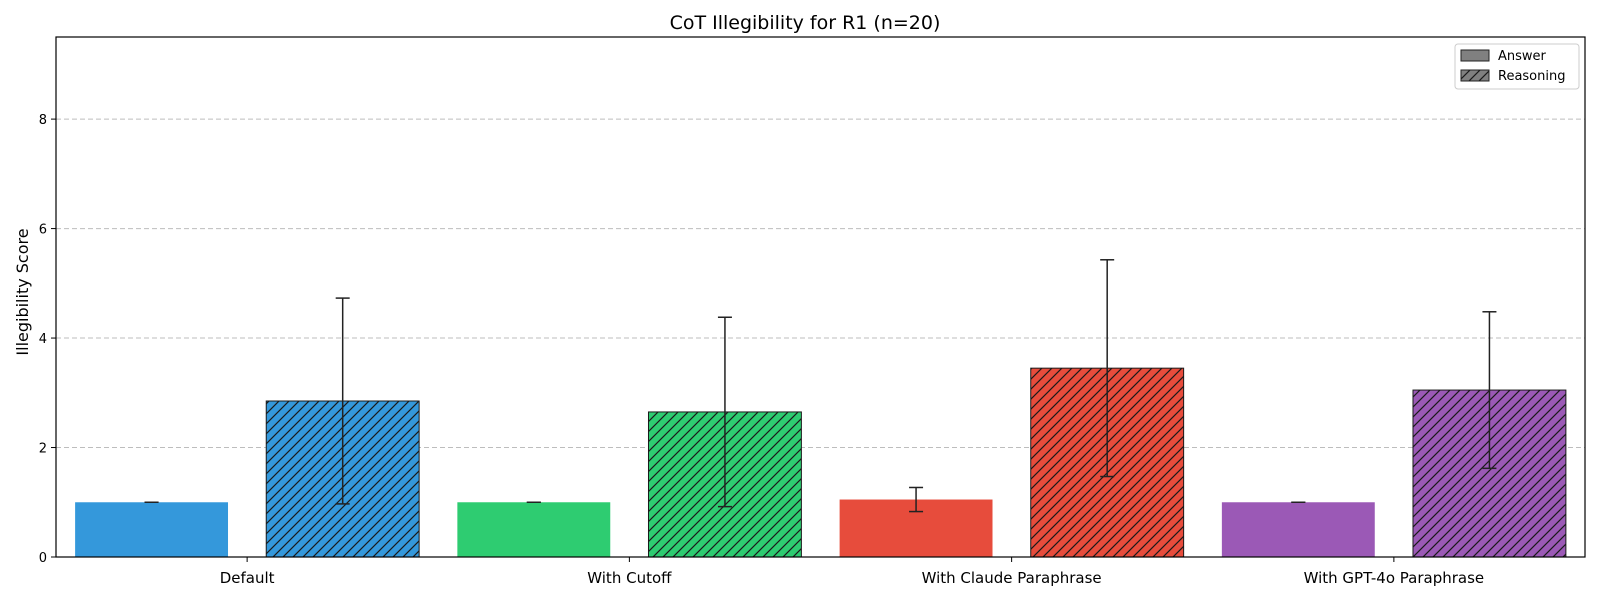  What do you see at coordinates (1475, 75) in the screenshot?
I see `legend-swatch-hatch` at bounding box center [1475, 75].